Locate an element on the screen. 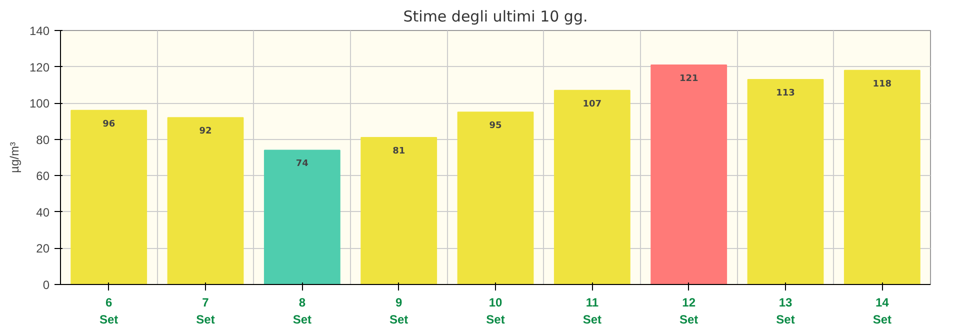  y-tick-label: 120 is located at coordinates (39, 67).